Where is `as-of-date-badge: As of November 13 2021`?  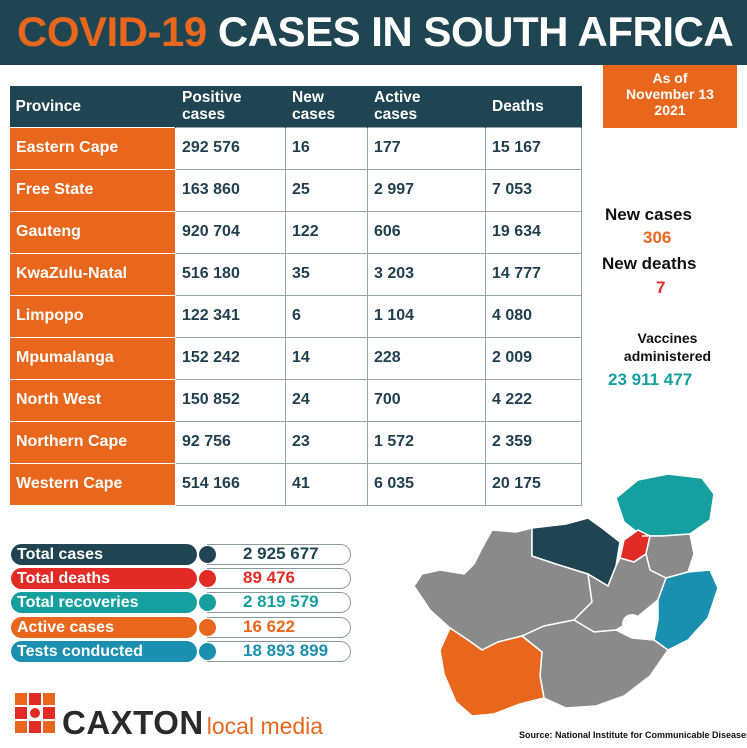 as-of-date-badge: As of November 13 2021 is located at coordinates (670, 96).